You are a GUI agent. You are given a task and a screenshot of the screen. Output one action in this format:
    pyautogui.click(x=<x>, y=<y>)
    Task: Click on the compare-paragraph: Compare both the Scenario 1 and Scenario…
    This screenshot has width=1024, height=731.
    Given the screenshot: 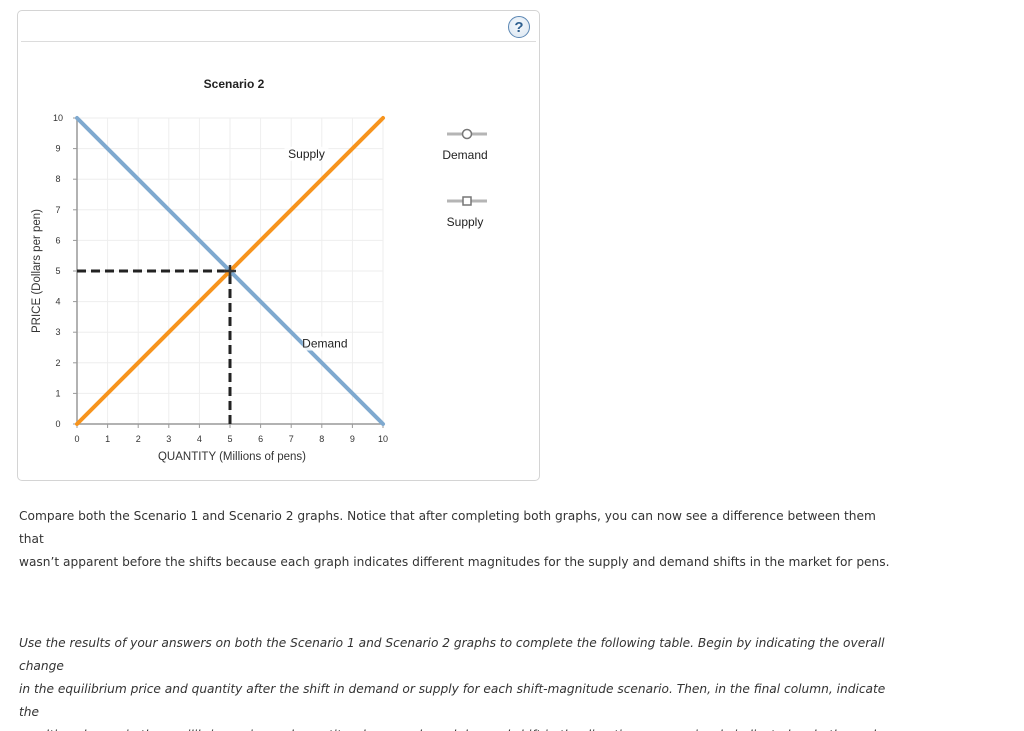 What is the action you would take?
    pyautogui.click(x=459, y=539)
    